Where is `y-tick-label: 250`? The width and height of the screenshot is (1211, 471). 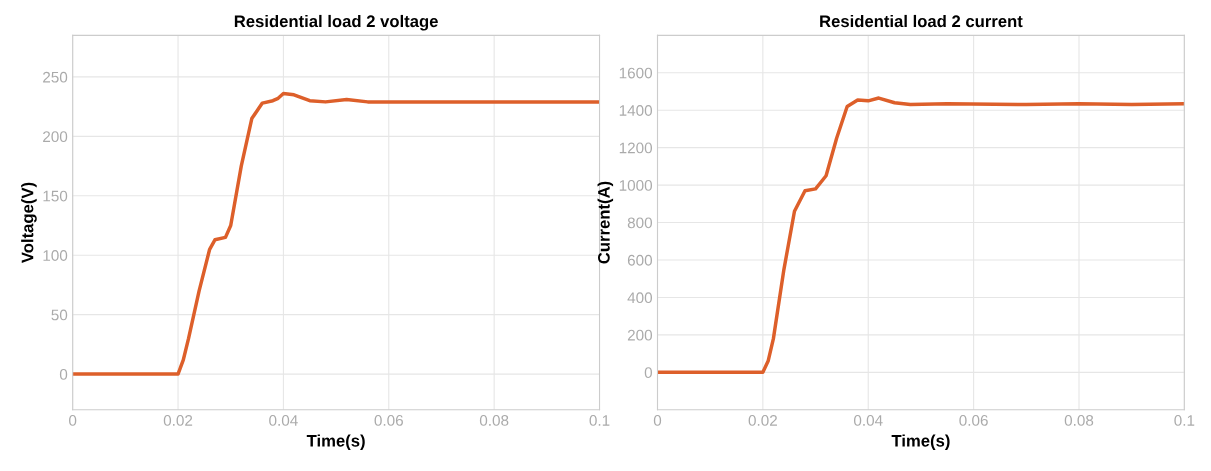 y-tick-label: 250 is located at coordinates (55, 77).